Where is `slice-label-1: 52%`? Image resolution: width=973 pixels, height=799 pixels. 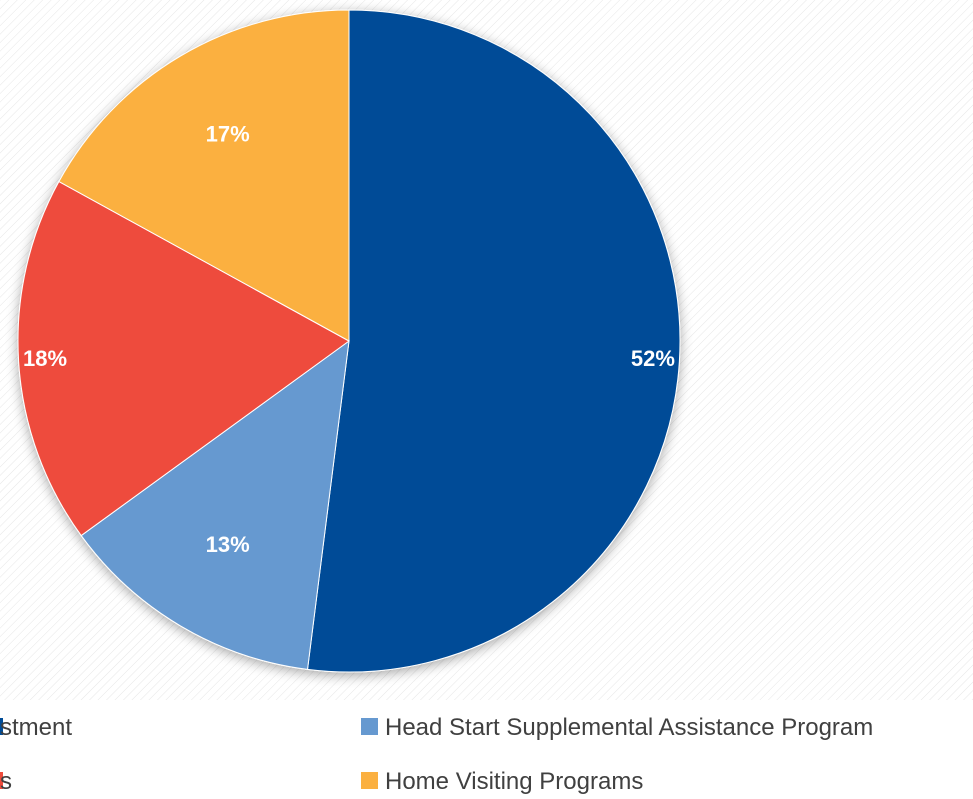 slice-label-1: 52% is located at coordinates (653, 358).